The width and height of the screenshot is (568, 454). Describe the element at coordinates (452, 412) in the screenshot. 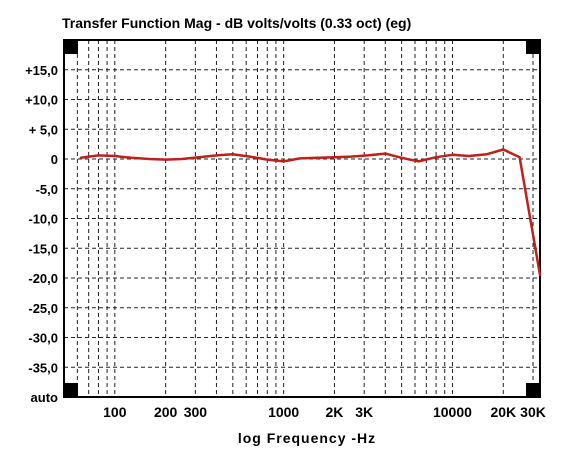

I see `x-tick-label: 10000` at that location.